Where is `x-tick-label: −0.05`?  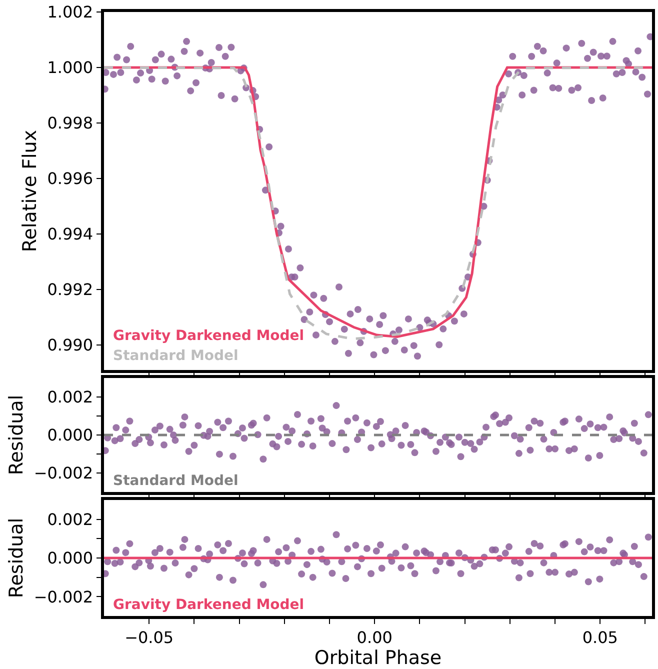
x-tick-label: −0.05 is located at coordinates (149, 637).